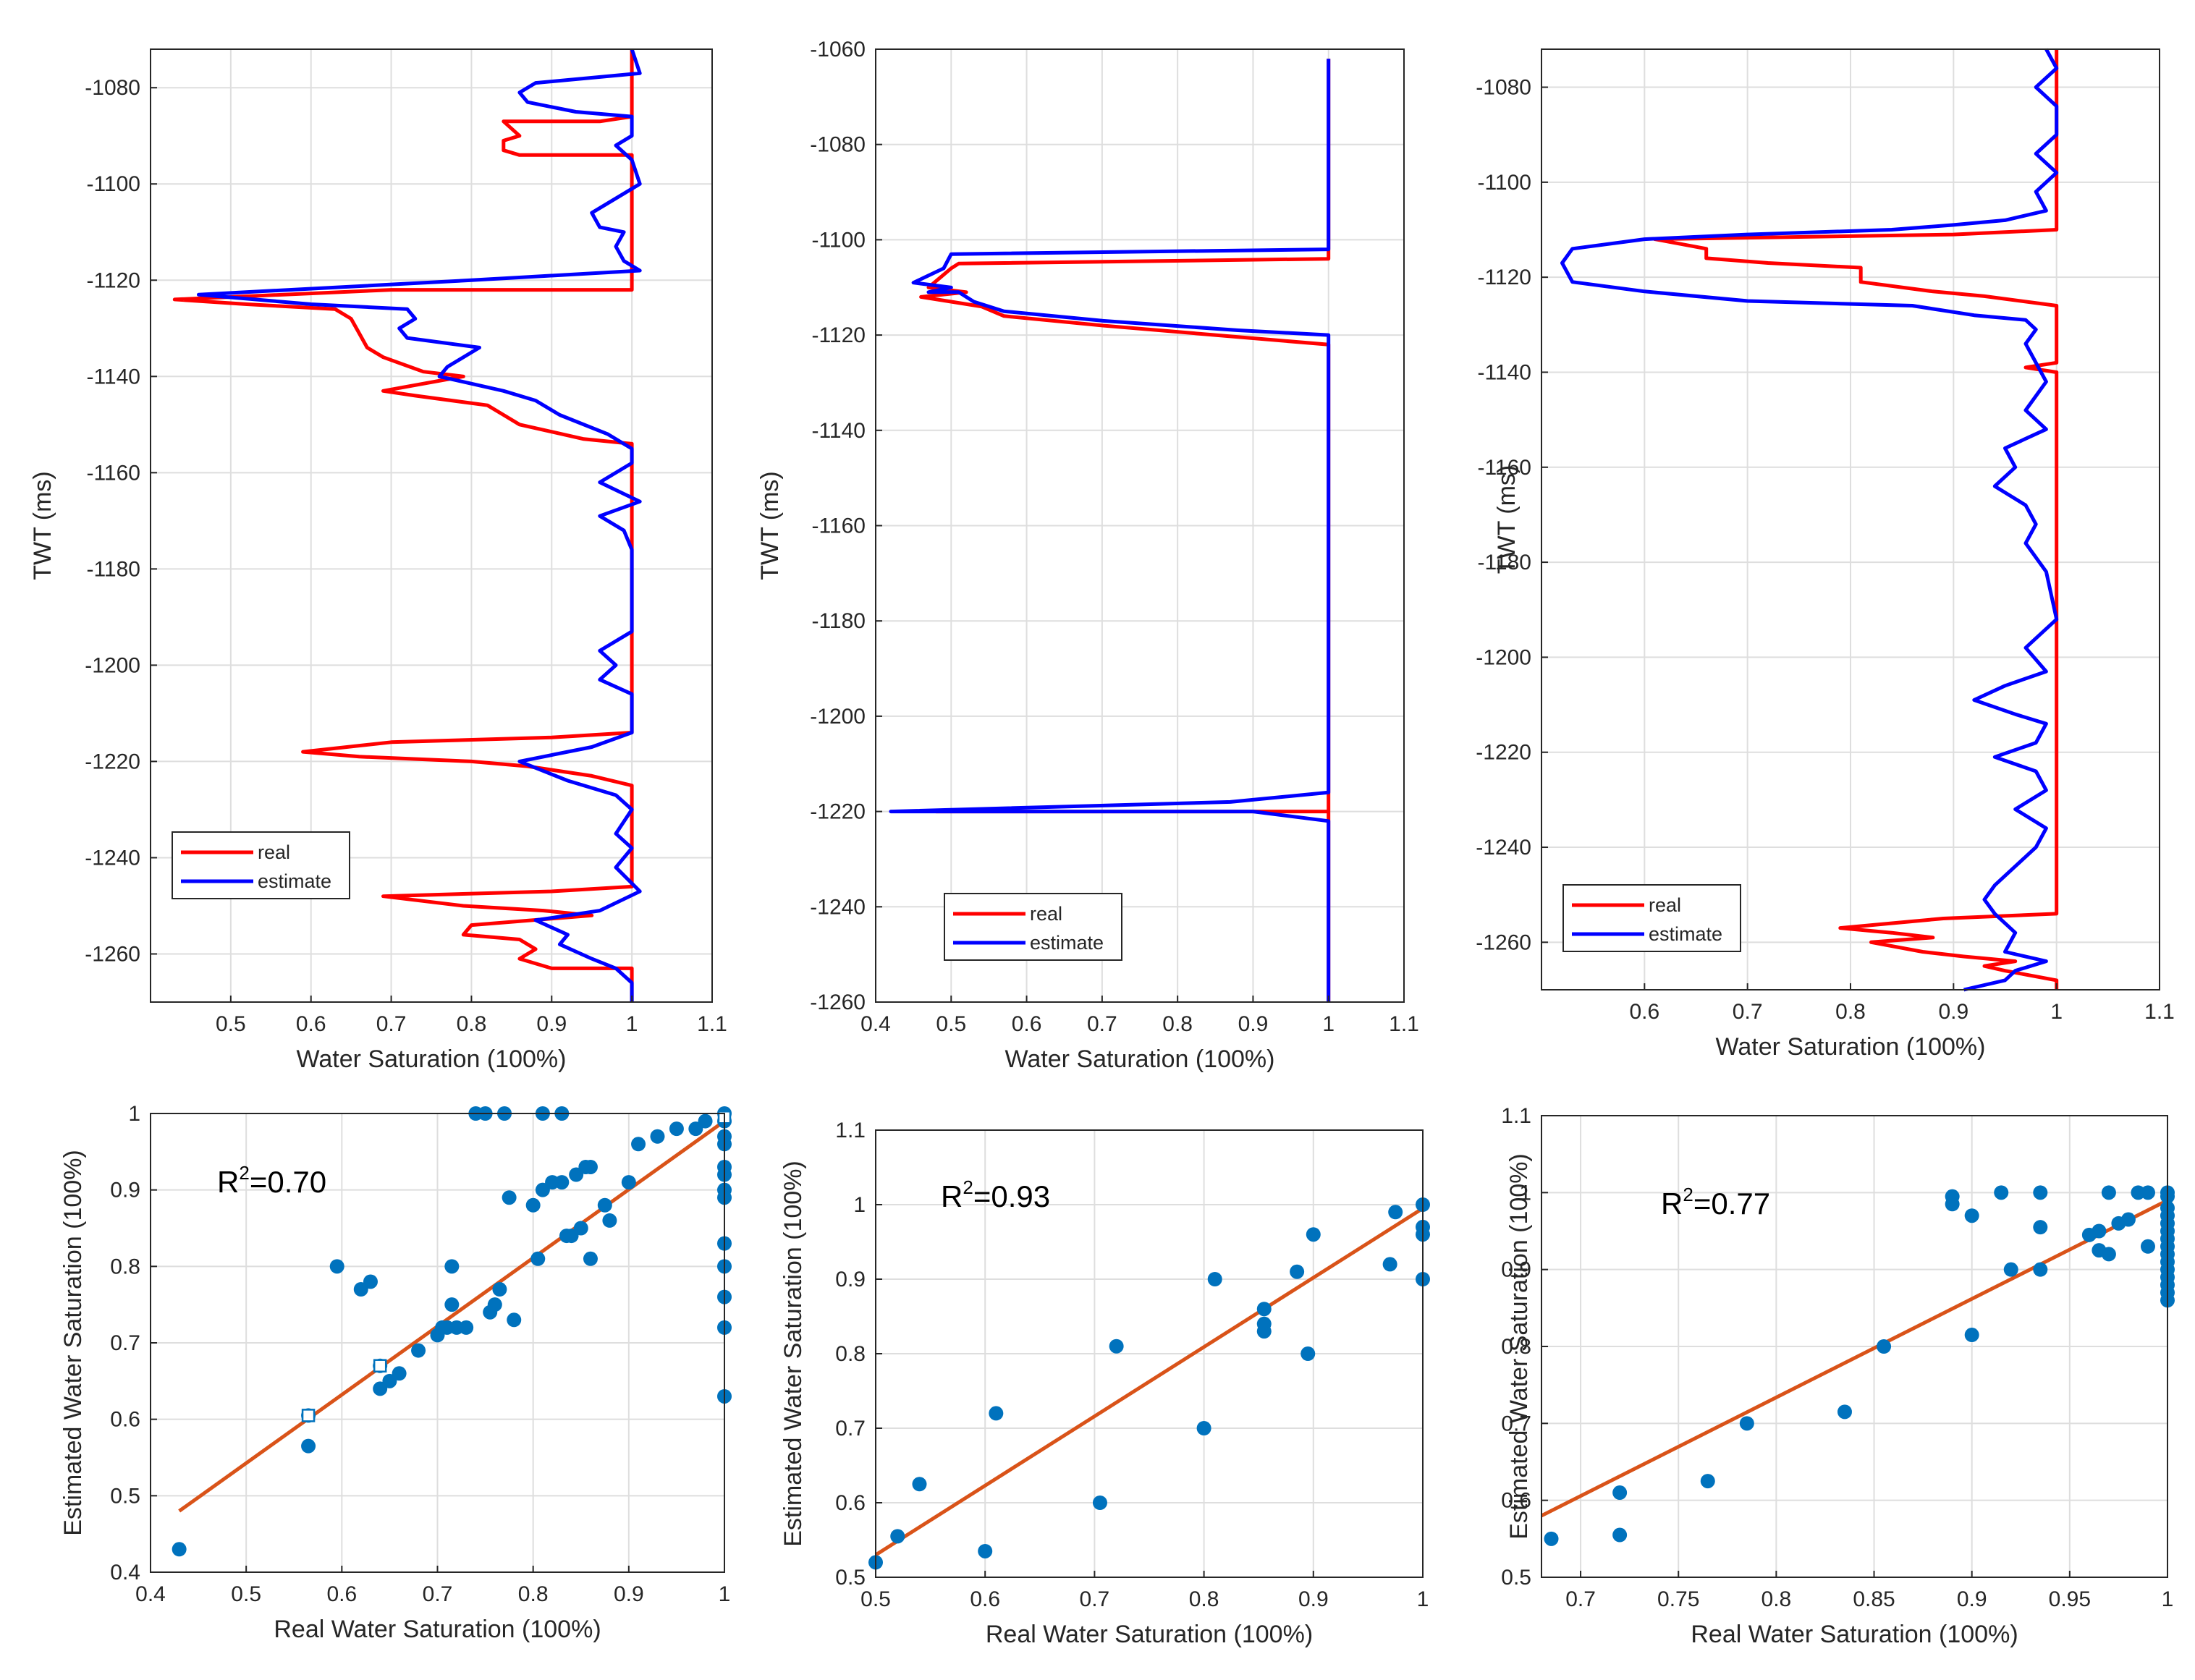 The height and width of the screenshot is (1680, 2195). What do you see at coordinates (629, 1594) in the screenshot?
I see `bottom-left-x-tick-label: 0.9` at bounding box center [629, 1594].